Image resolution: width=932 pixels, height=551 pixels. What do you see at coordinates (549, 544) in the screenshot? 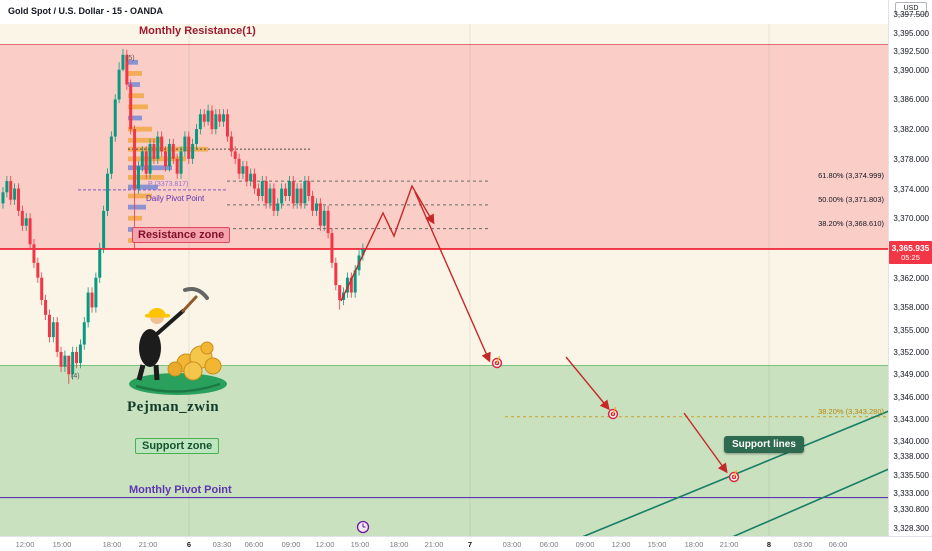
I see `time-axis-label: 06:00` at bounding box center [549, 544].